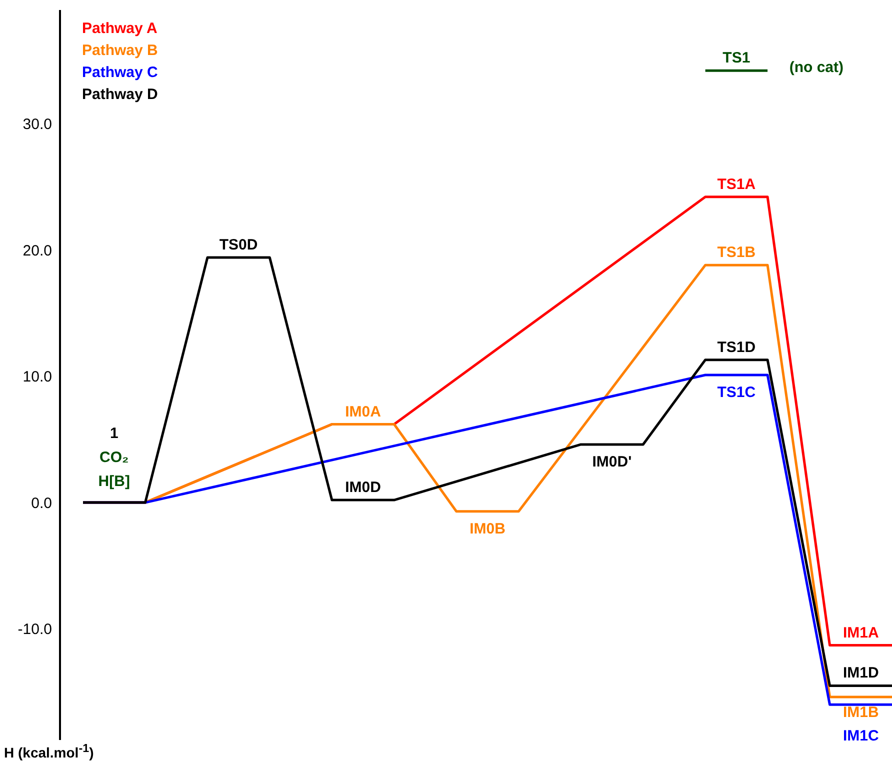 The height and width of the screenshot is (761, 892). I want to click on y-tick-label: 30.0, so click(37, 124).